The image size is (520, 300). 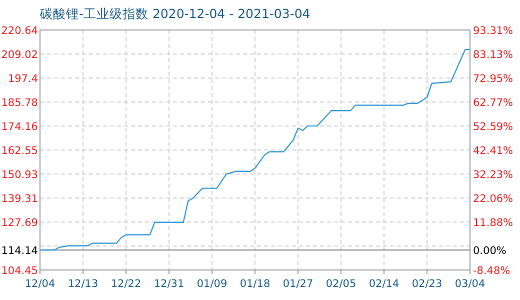 What do you see at coordinates (40, 284) in the screenshot?
I see `x-tick-label: 12/04` at bounding box center [40, 284].